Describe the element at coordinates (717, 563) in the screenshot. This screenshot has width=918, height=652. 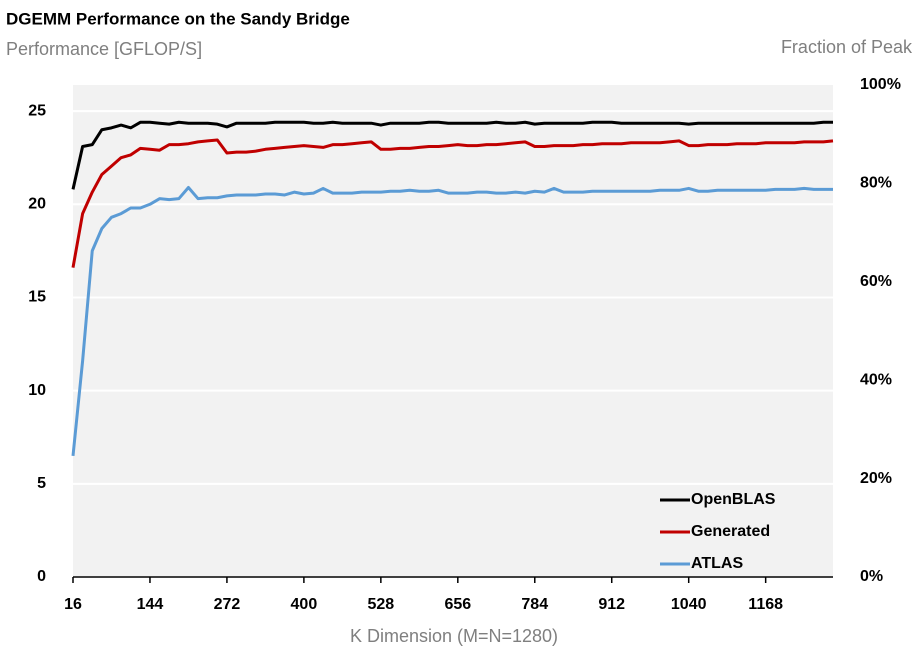
I see `legend-label: ATLAS` at that location.